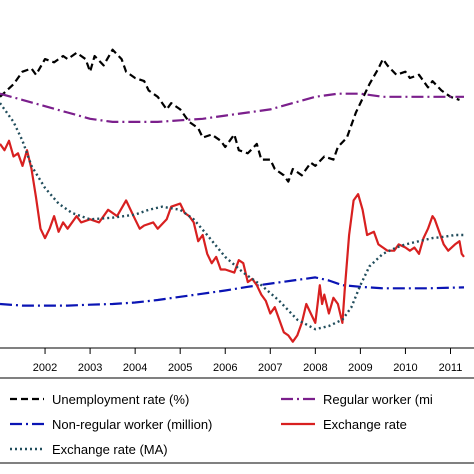 Image resolution: width=474 pixels, height=474 pixels. What do you see at coordinates (110, 449) in the screenshot?
I see `legend-label-exchange-rate-ma: Exchange rate (MA)` at bounding box center [110, 449].